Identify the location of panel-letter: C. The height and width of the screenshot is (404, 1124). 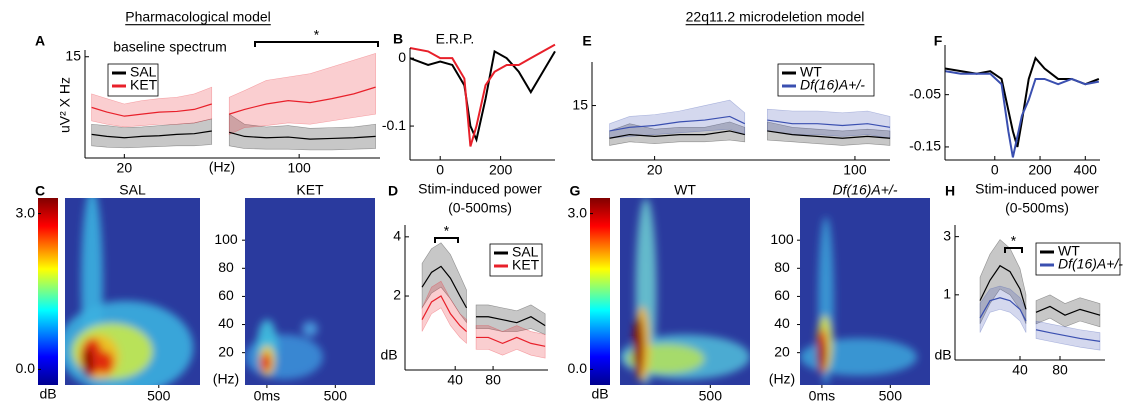
(40, 191).